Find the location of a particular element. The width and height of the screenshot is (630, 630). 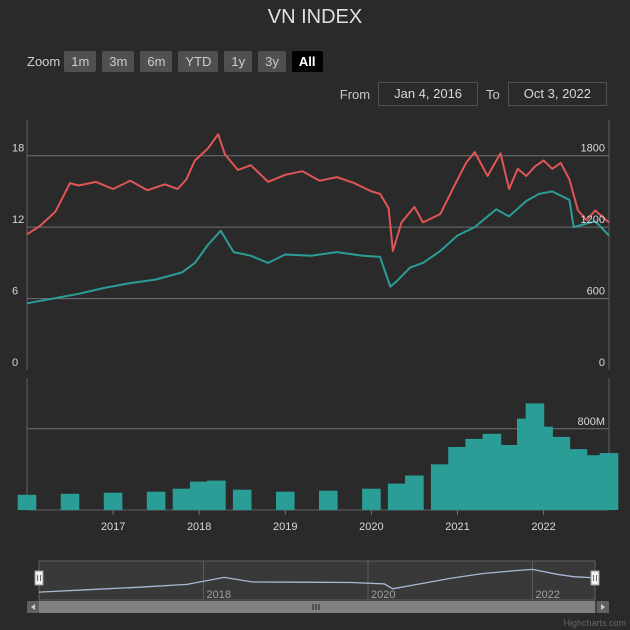

x-axis-tick-label: 2017 is located at coordinates (113, 527).